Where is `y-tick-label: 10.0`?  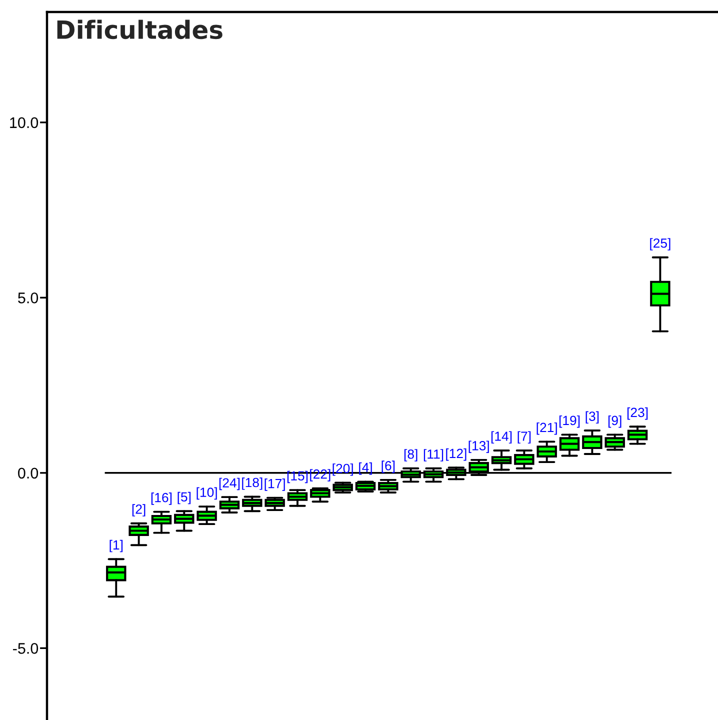 y-tick-label: 10.0 is located at coordinates (24, 122).